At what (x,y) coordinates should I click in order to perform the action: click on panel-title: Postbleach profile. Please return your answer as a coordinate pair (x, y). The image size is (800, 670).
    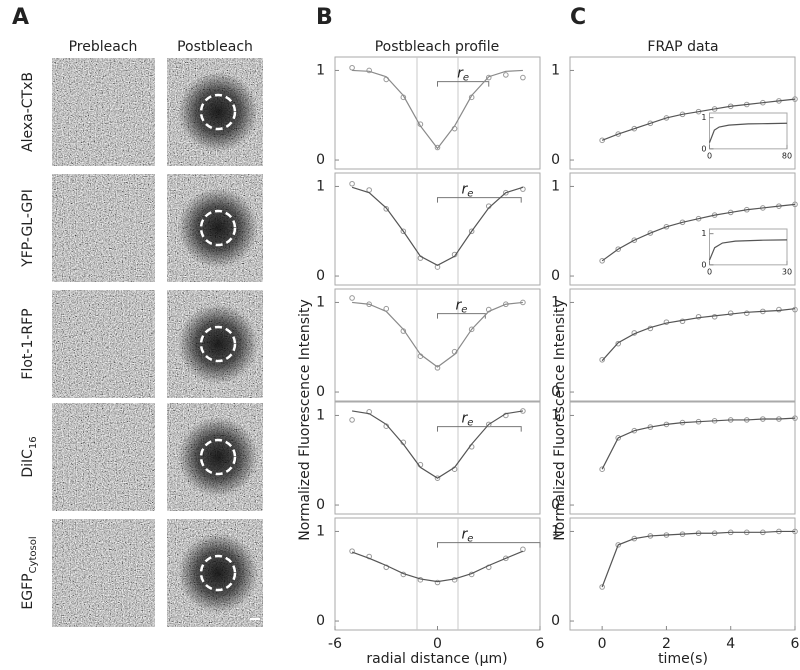
    Looking at the image, I should click on (437, 47).